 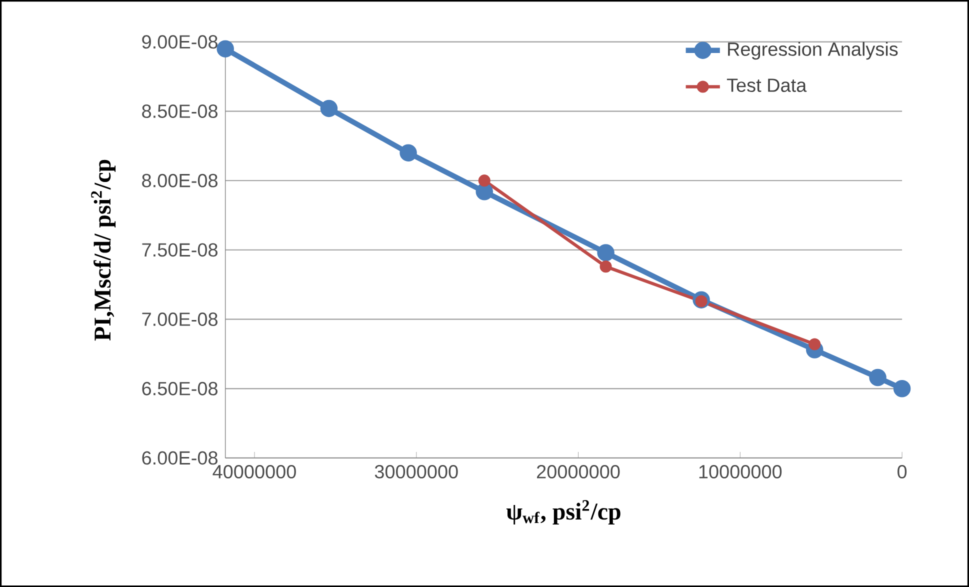 I want to click on y-axis-title: PI,Mscf/d/ psi$^{2}$/cp, so click(x=103, y=250).